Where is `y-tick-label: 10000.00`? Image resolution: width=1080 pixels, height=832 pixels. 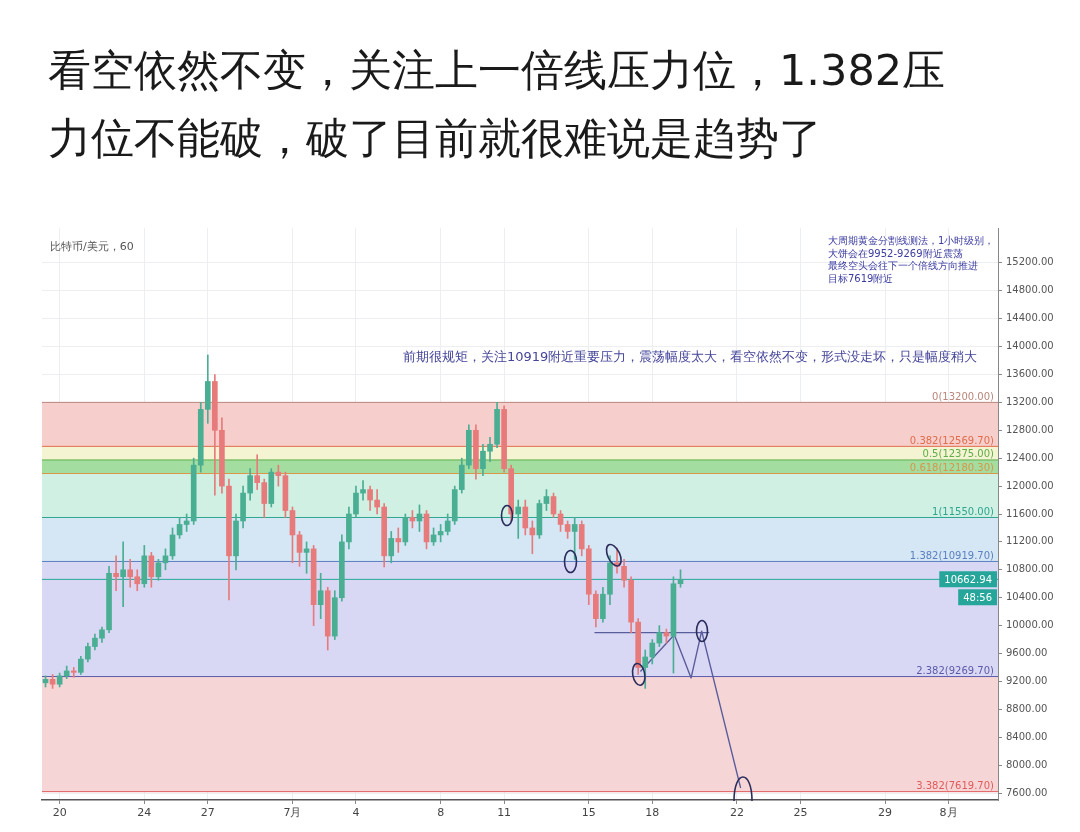
y-tick-label: 10000.00 is located at coordinates (1030, 625).